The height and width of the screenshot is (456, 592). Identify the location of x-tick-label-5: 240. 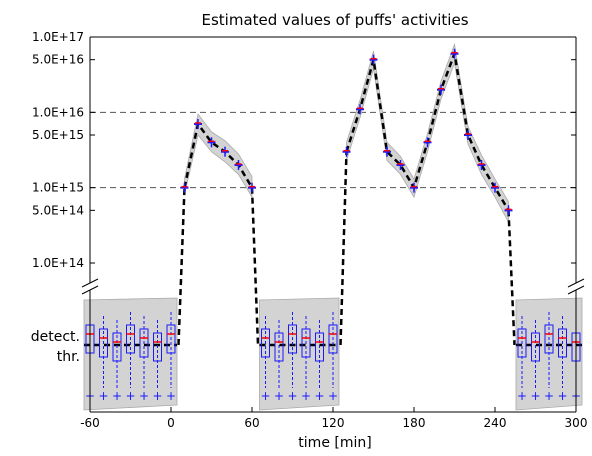
(495, 423).